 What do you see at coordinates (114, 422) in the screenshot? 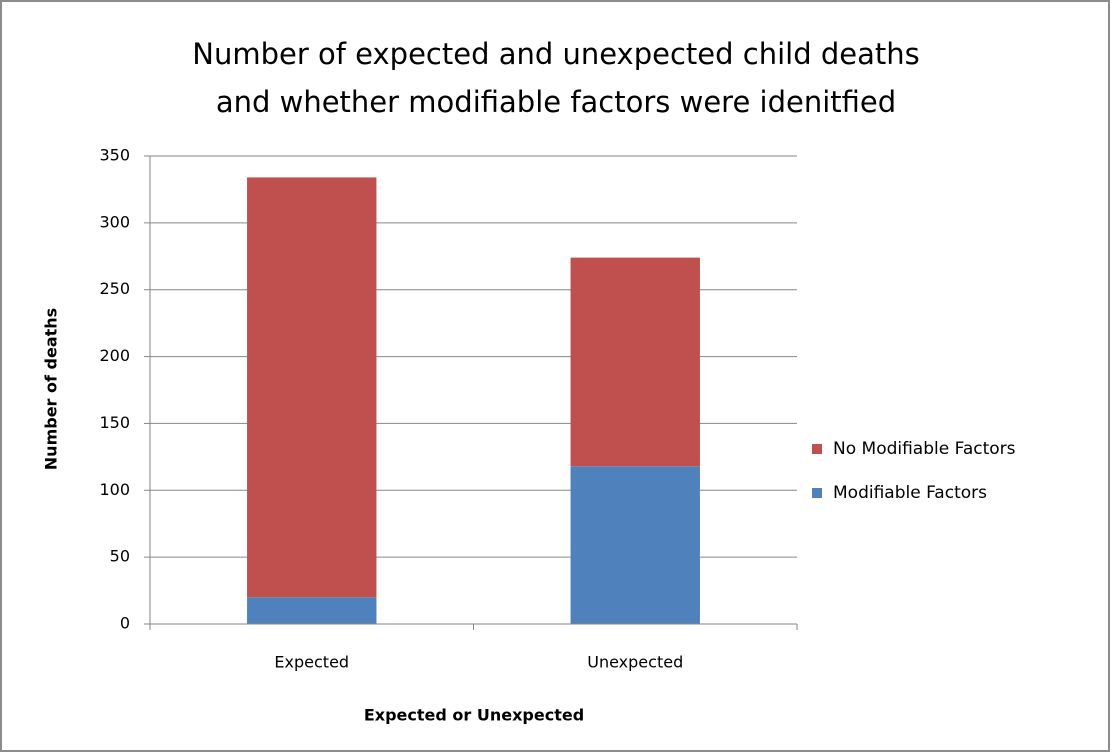
I see `y-tick-label: 150` at bounding box center [114, 422].